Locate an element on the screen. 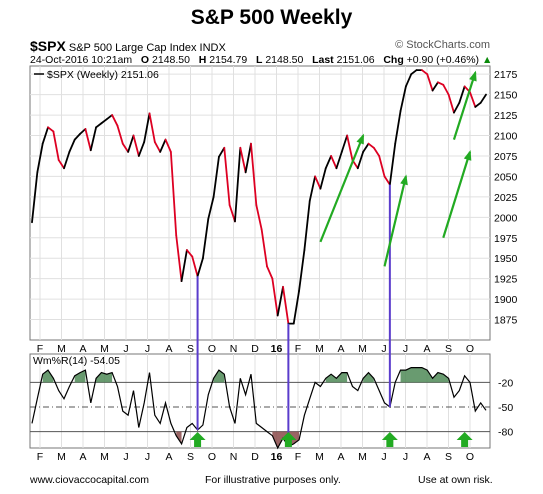 The width and height of the screenshot is (543, 494). price-y-tick: 2175 is located at coordinates (506, 75).